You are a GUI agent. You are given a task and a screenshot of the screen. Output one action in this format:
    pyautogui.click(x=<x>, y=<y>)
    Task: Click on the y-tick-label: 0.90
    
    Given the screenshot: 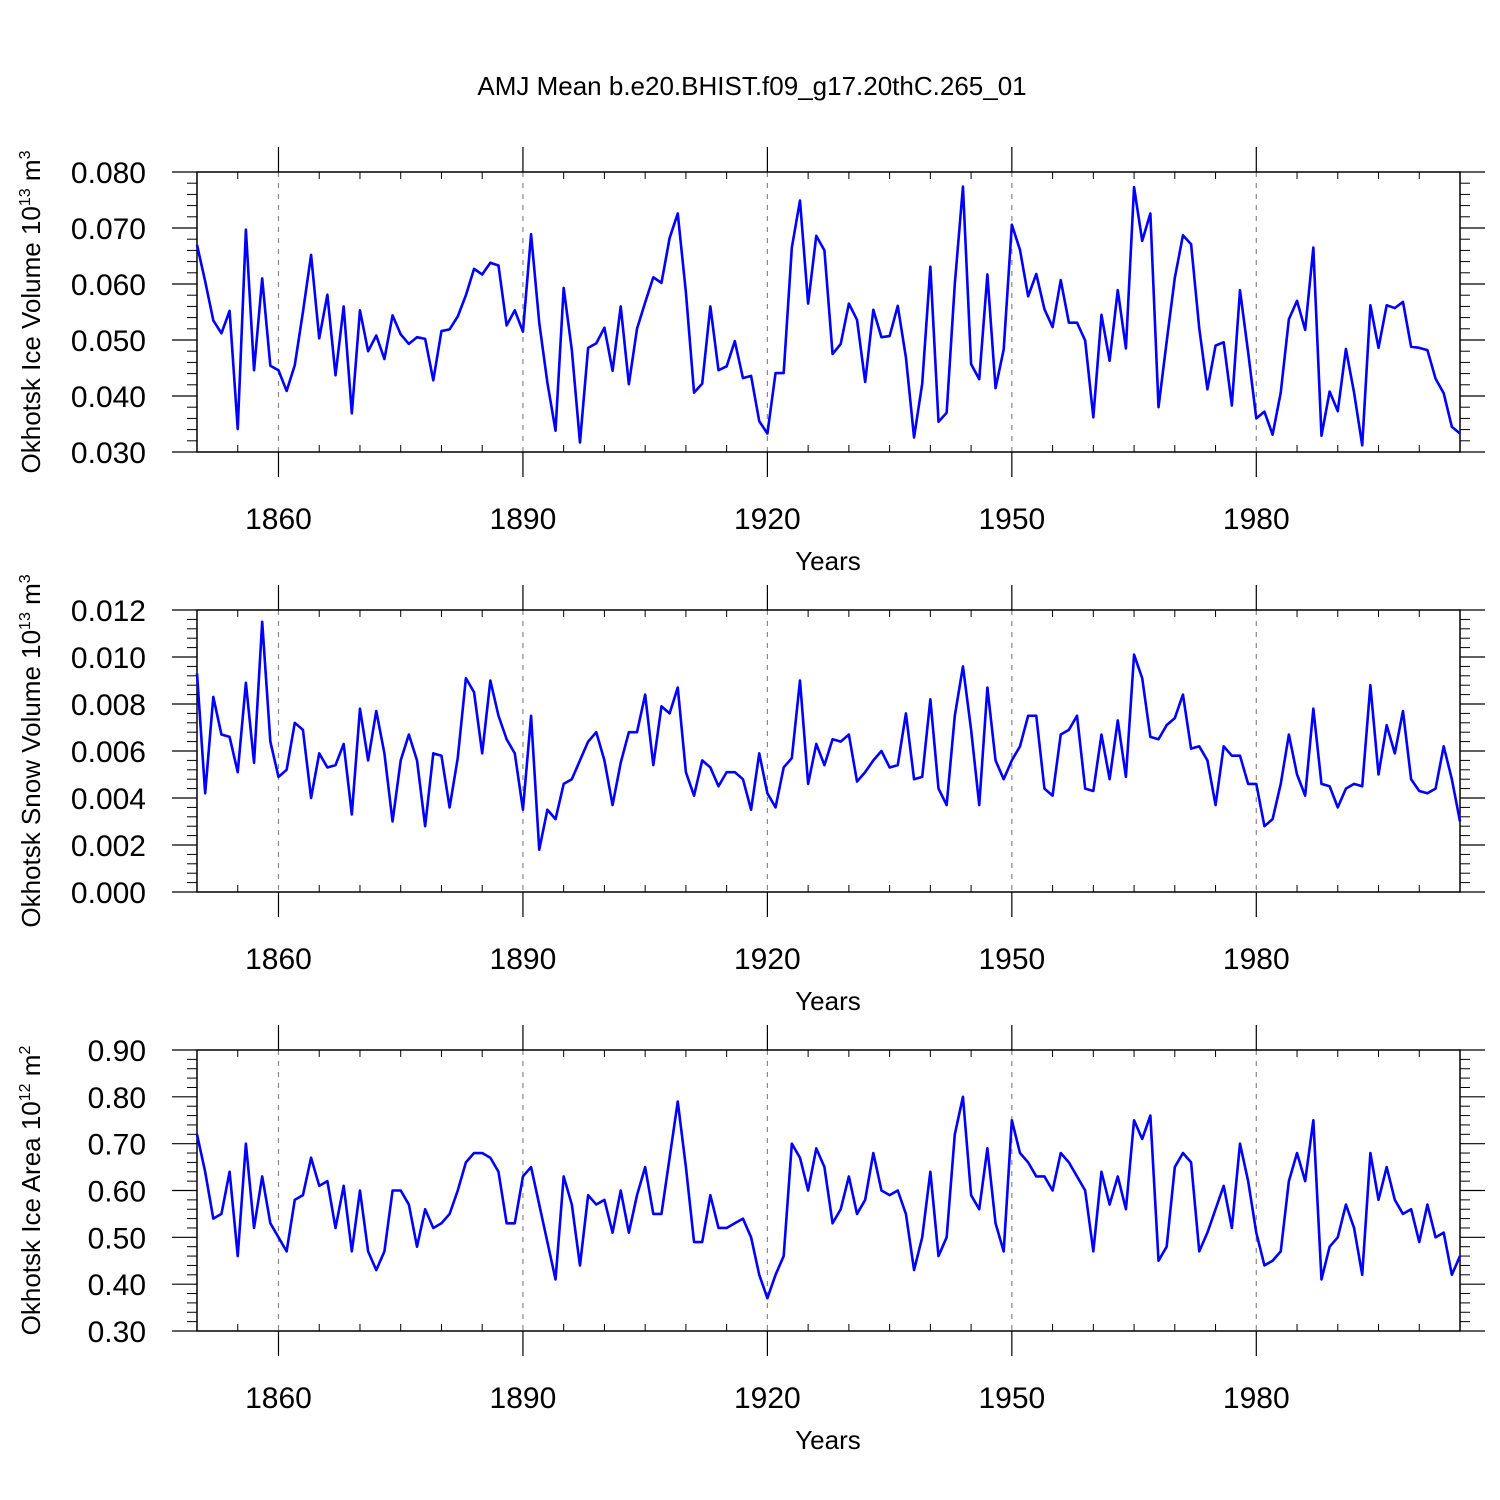 What is the action you would take?
    pyautogui.click(x=117, y=1051)
    